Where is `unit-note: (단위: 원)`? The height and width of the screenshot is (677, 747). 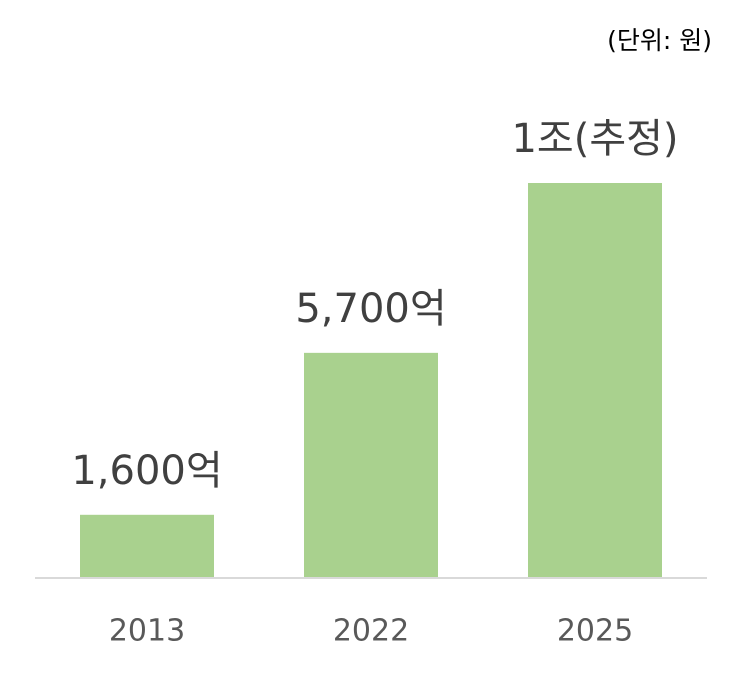 unit-note: (단위: 원) is located at coordinates (659, 40).